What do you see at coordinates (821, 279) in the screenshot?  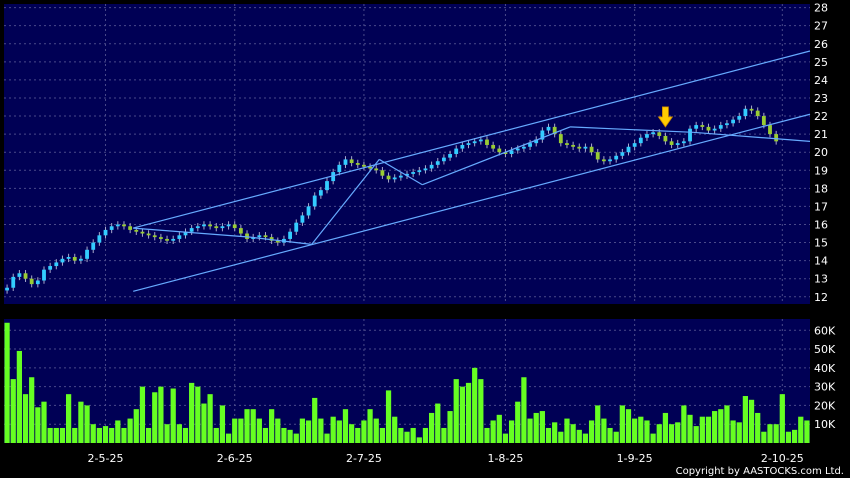 I see `price-tick-label: 13` at bounding box center [821, 279].